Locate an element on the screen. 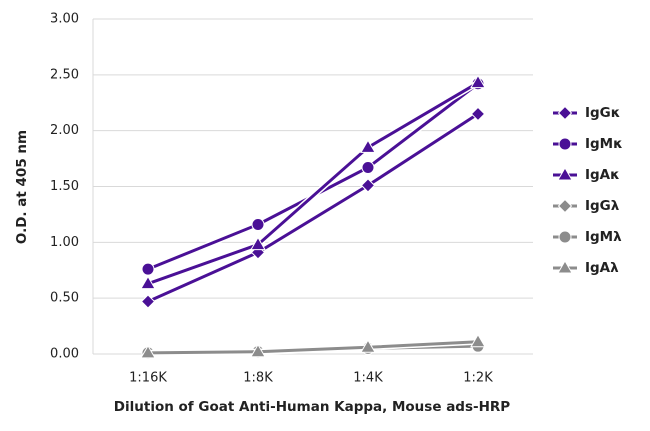  legend-label: IgGλ is located at coordinates (602, 206).